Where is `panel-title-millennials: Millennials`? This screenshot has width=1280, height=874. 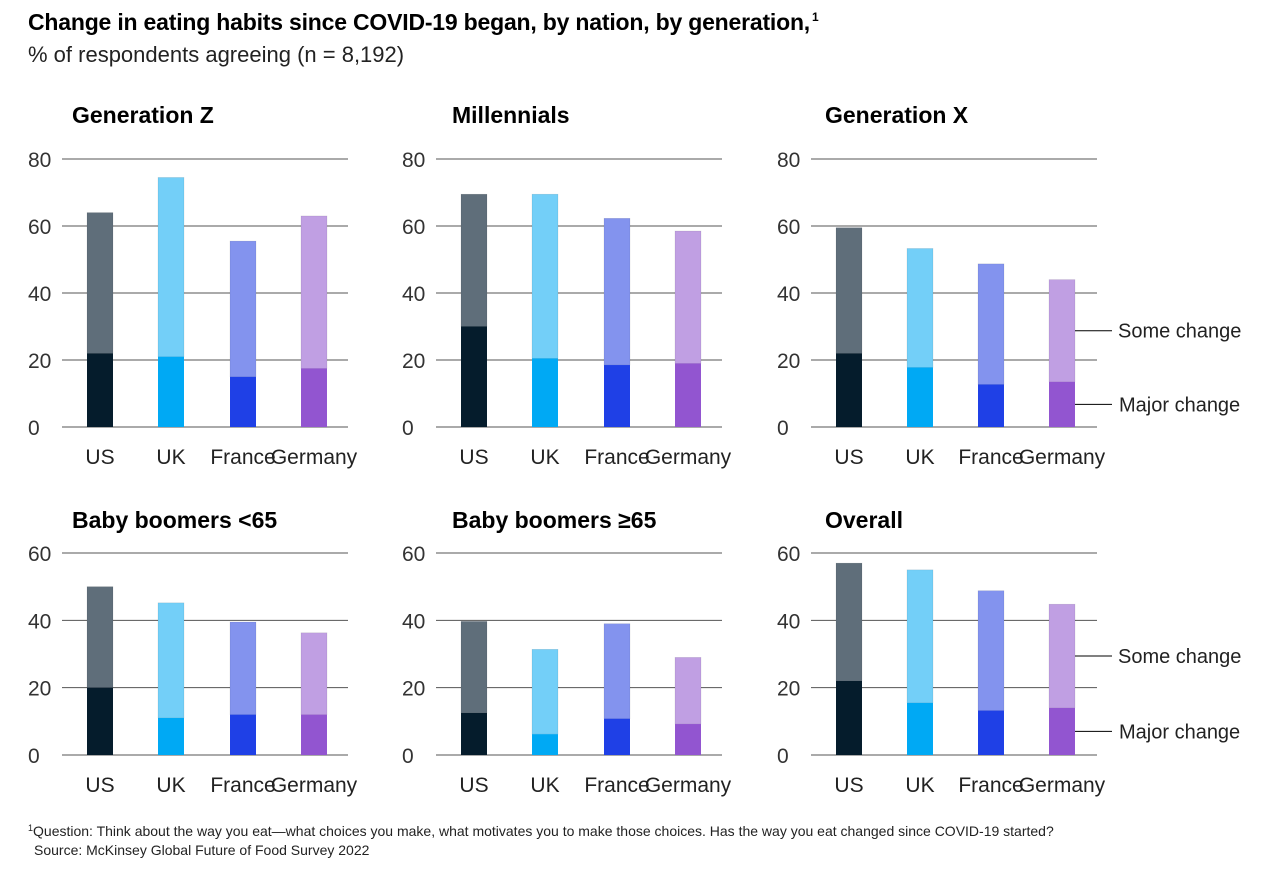
panel-title-millennials: Millennials is located at coordinates (511, 115).